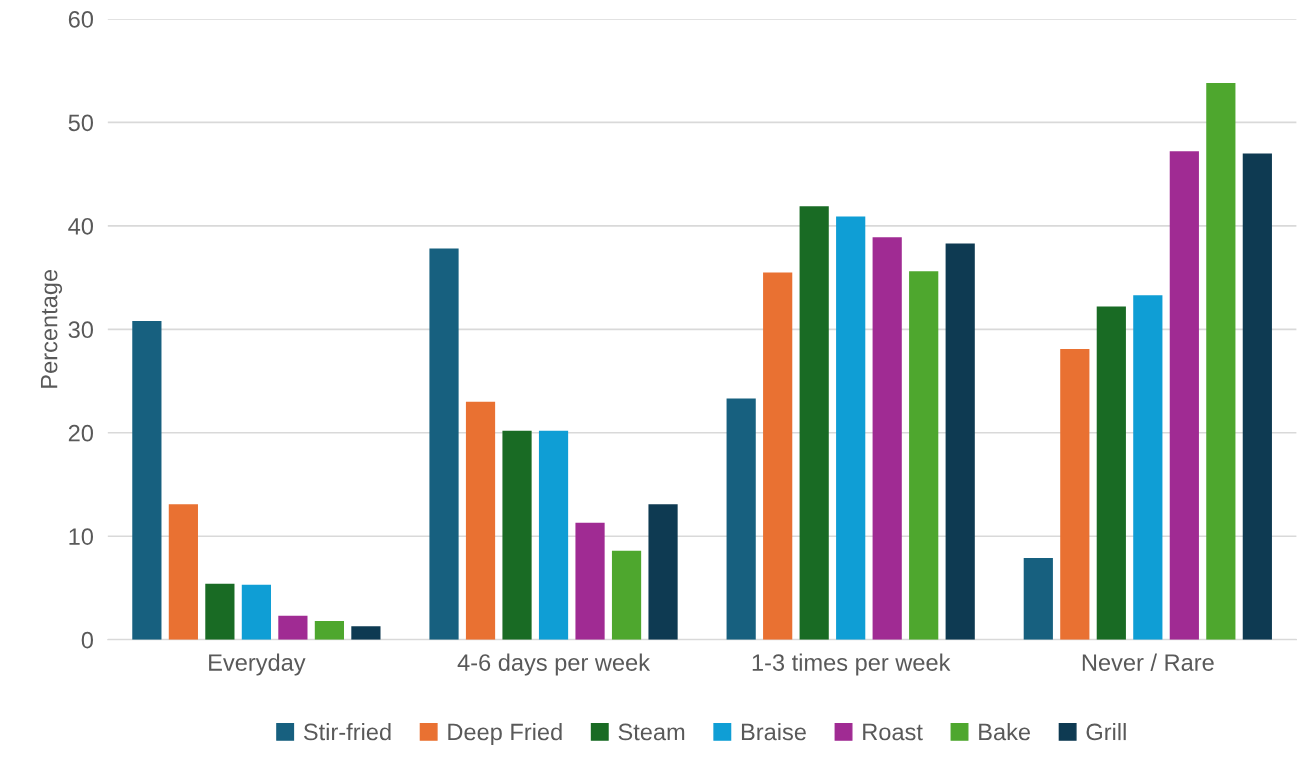 The height and width of the screenshot is (757, 1299). I want to click on x-tick-label: 4-6 days per week, so click(554, 664).